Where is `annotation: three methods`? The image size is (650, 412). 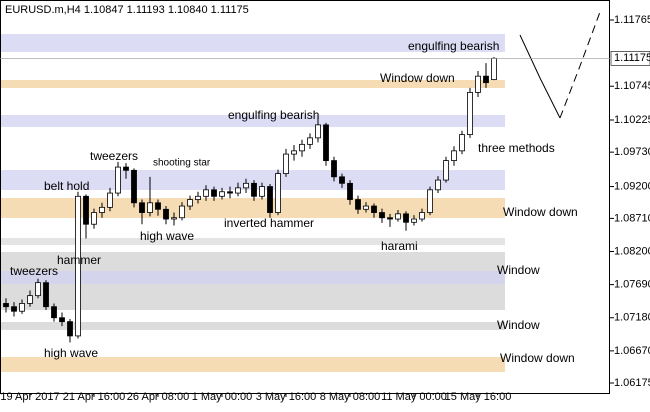
annotation: three methods is located at coordinates (516, 148).